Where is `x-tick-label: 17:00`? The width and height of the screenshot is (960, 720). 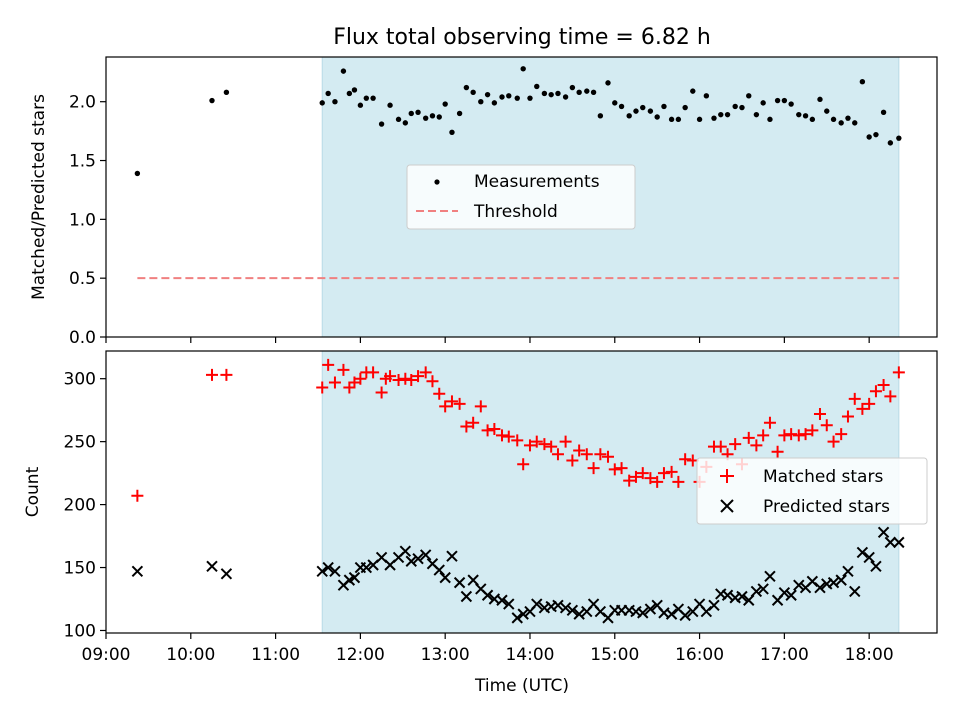 x-tick-label: 17:00 is located at coordinates (784, 655).